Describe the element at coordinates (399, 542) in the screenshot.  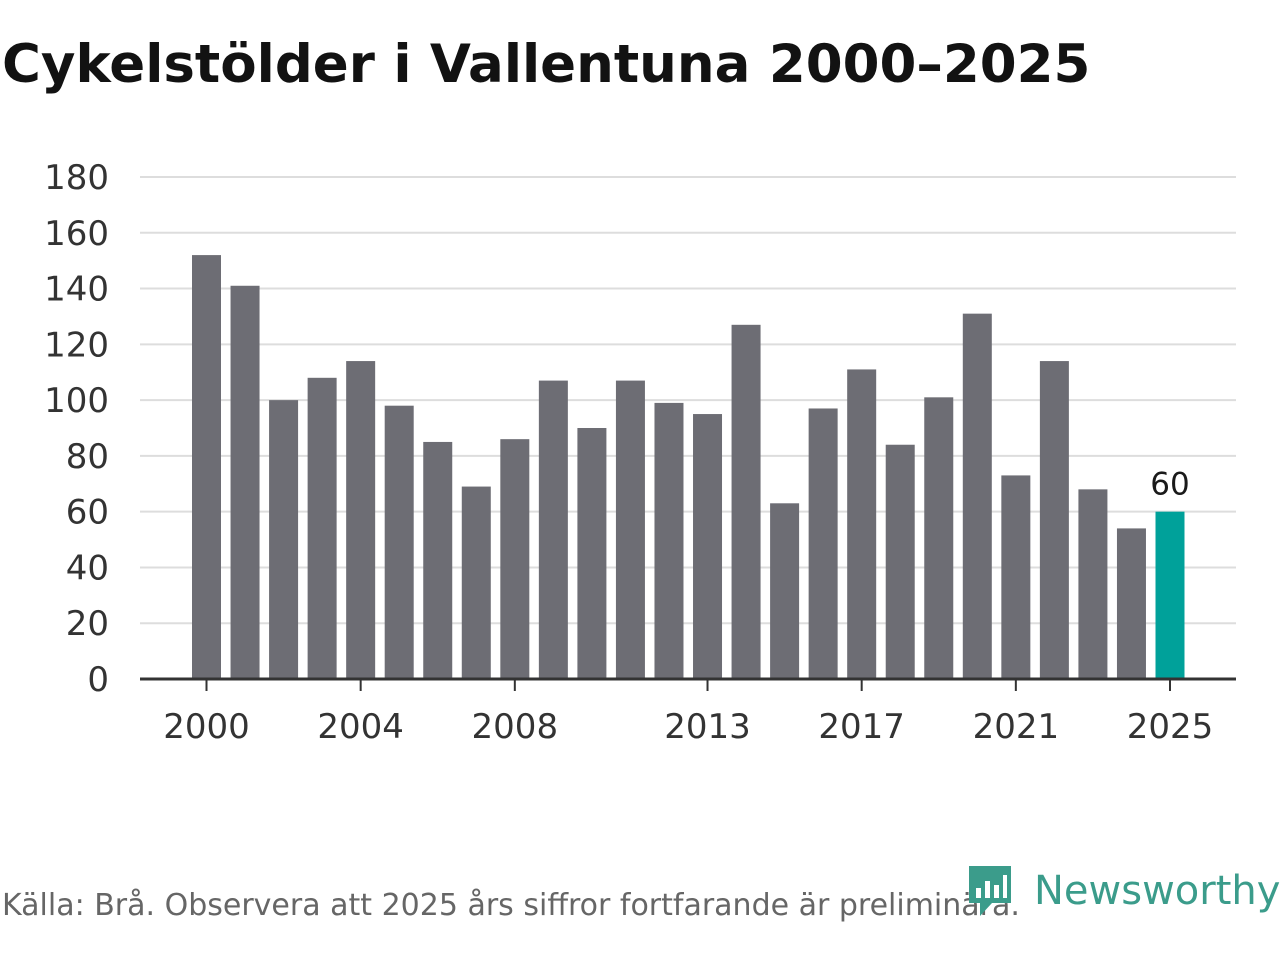
I see `bar-2005` at that location.